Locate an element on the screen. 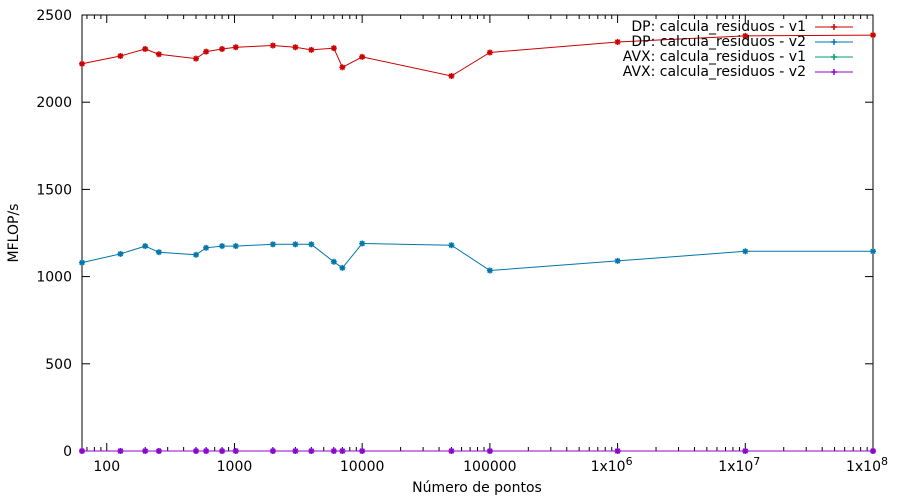  x-tick-exponent: 8 is located at coordinates (884, 461).